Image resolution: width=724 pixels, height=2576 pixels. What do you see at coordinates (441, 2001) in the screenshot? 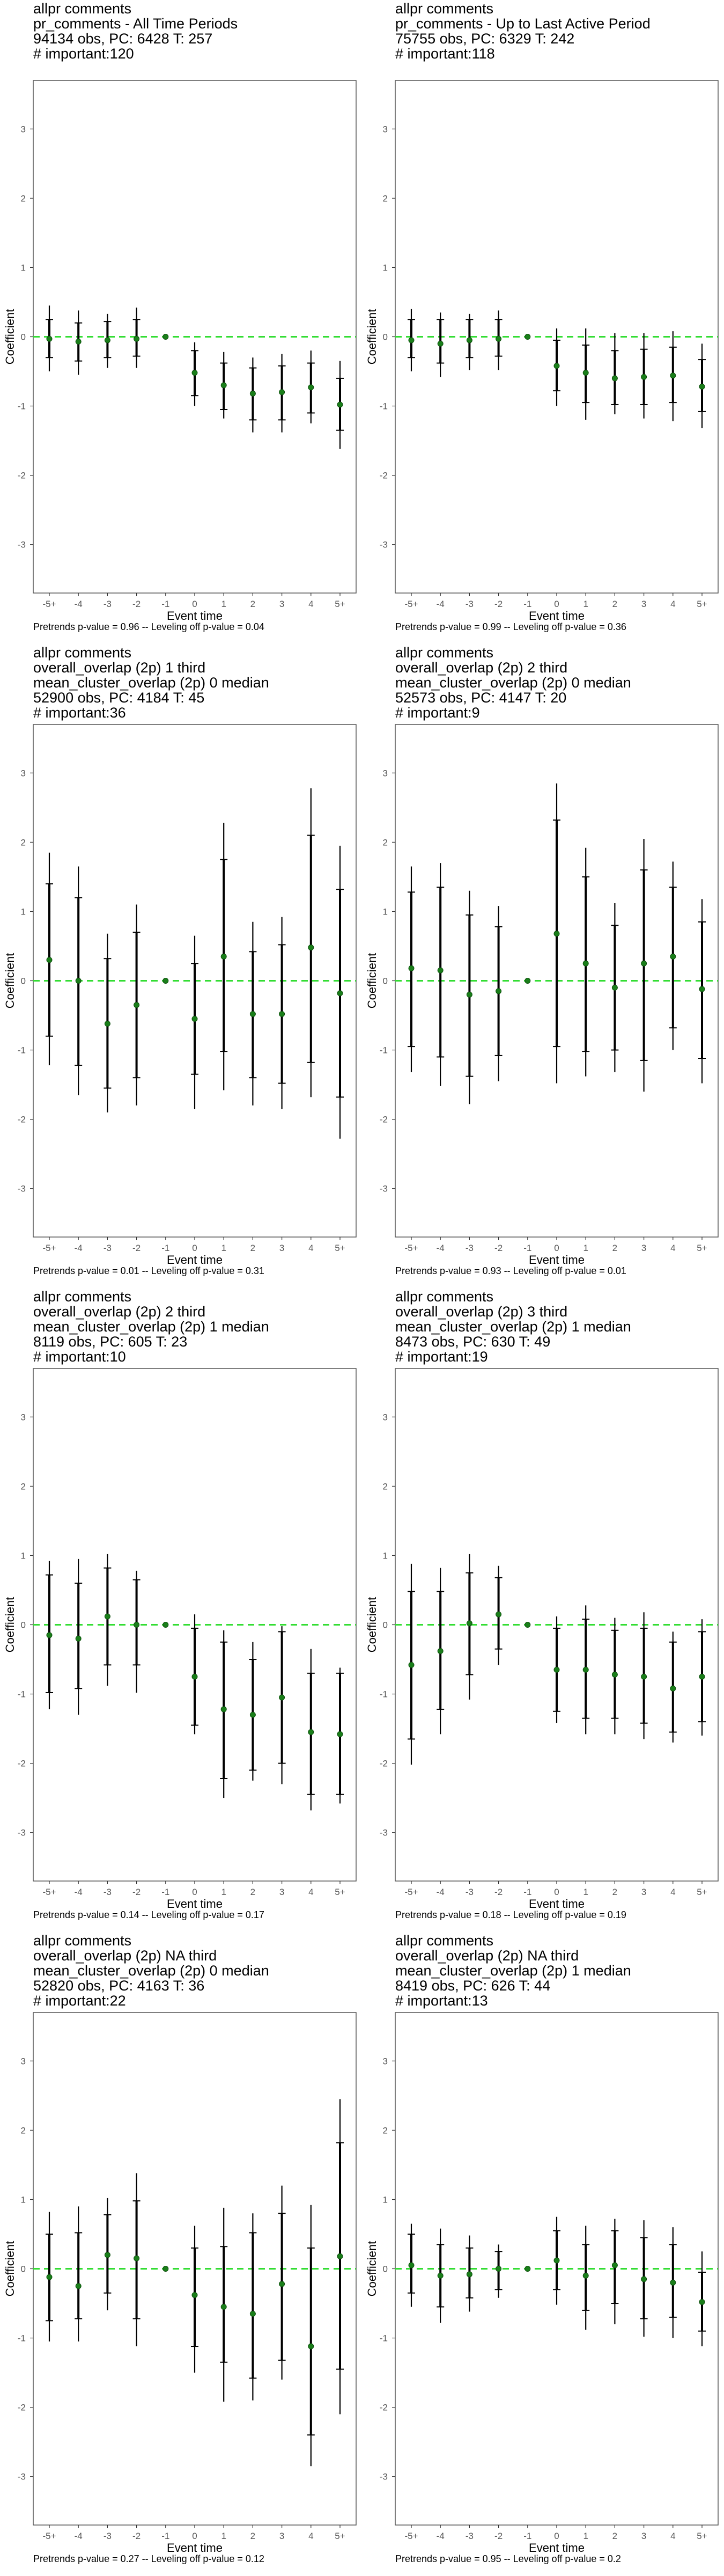
I see `chart-title-line: # important:13` at bounding box center [441, 2001].